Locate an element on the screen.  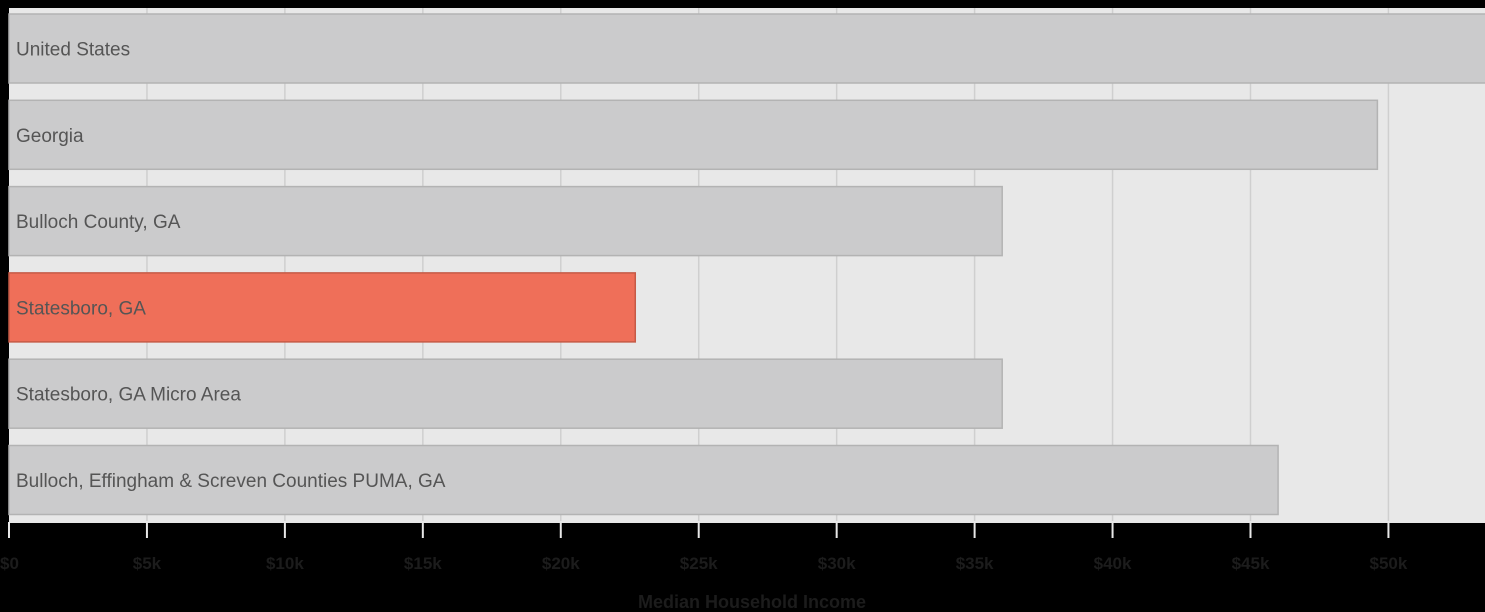
x-tick-label: $35k is located at coordinates (975, 563).